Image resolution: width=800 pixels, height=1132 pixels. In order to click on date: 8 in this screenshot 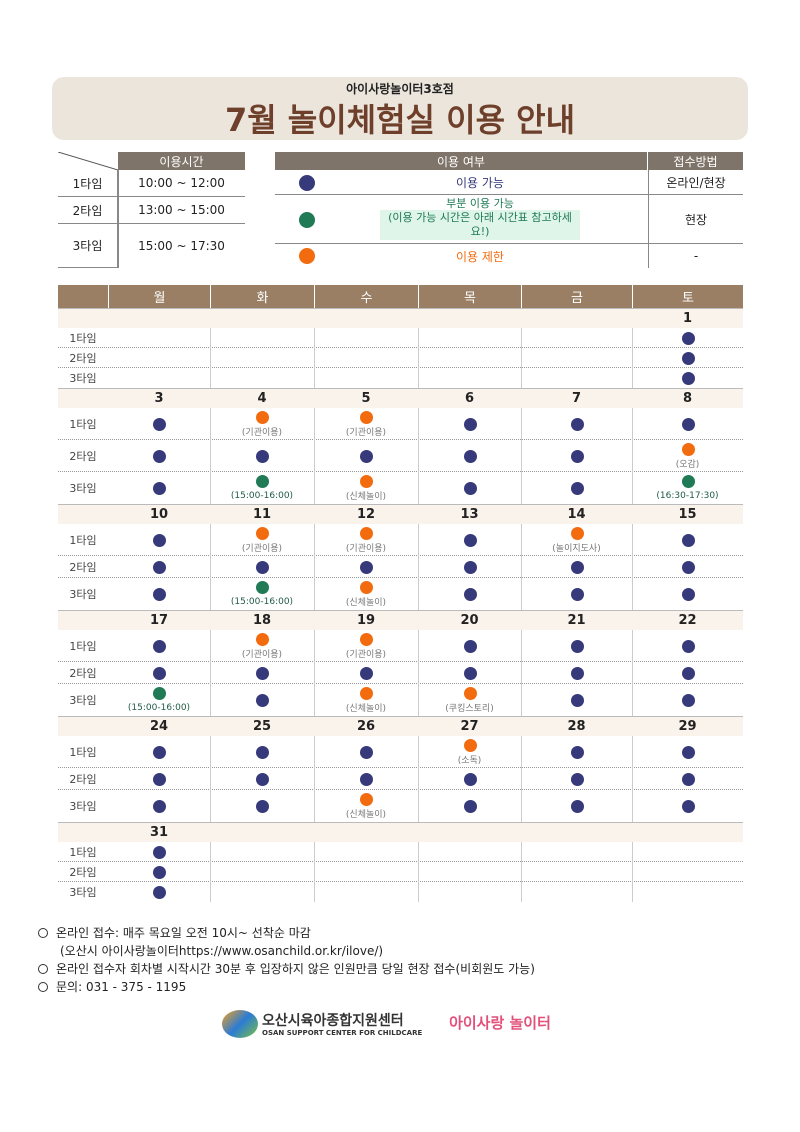, I will do `click(687, 398)`.